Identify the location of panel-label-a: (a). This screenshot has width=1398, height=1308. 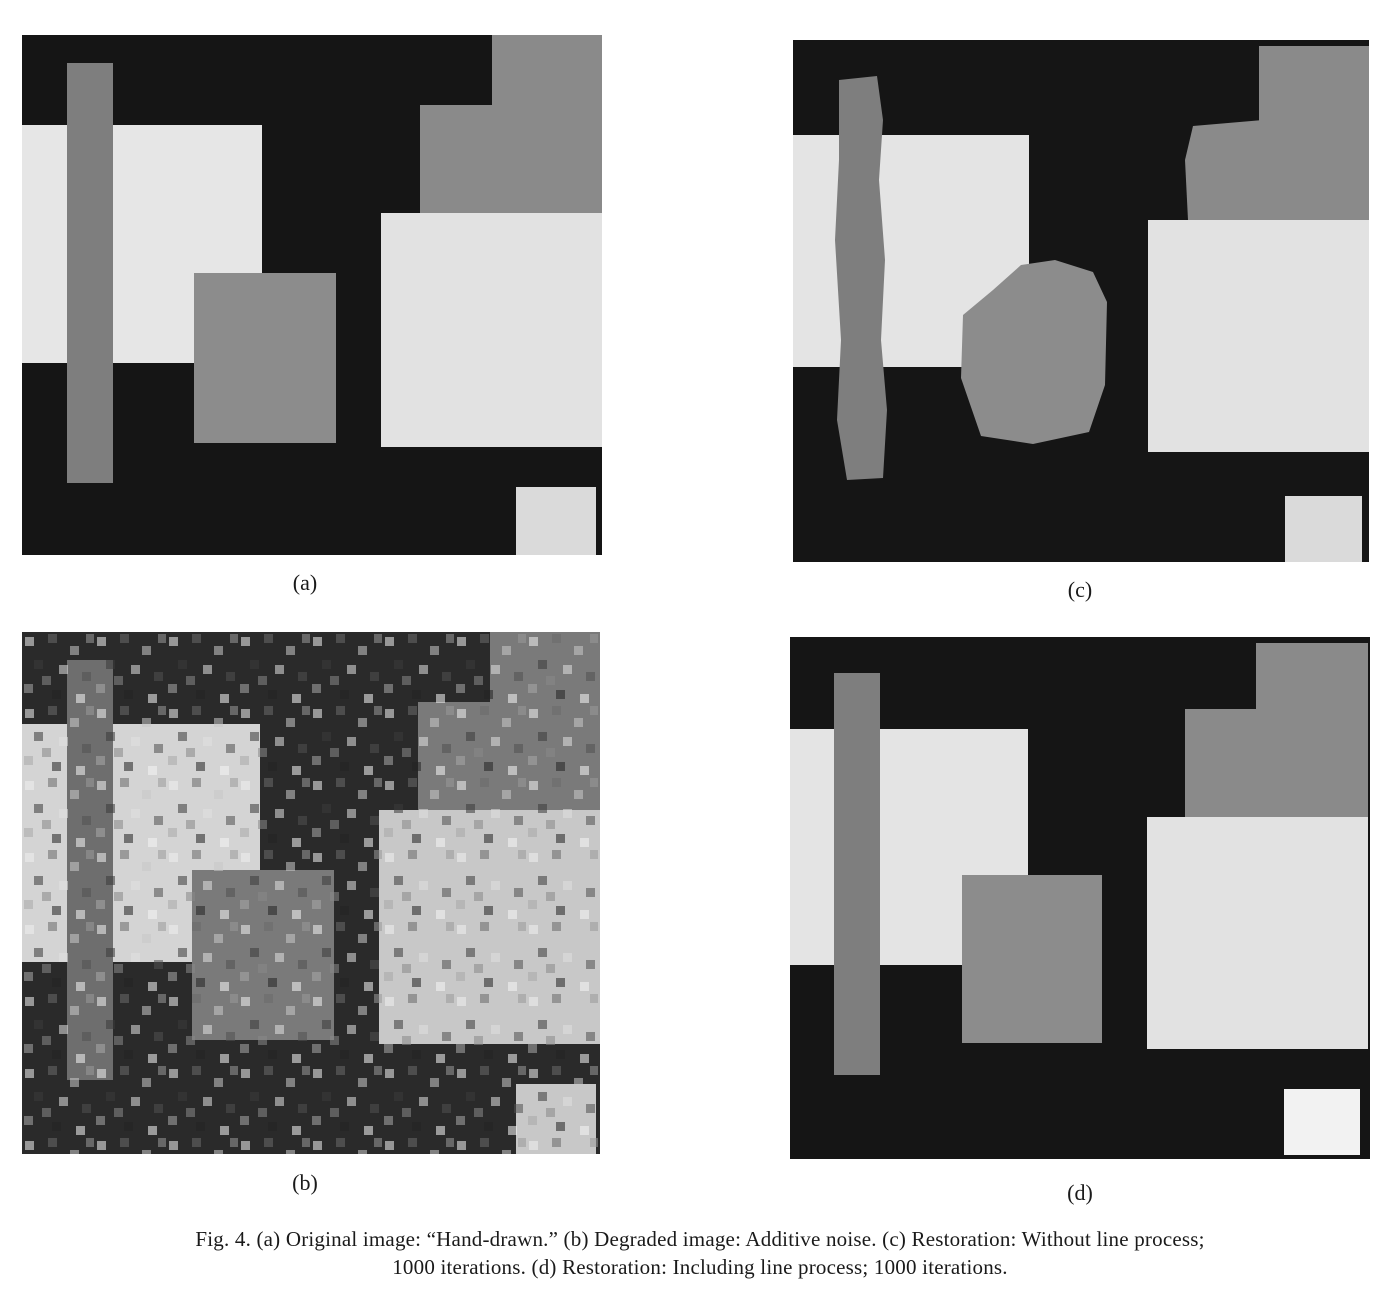
(305, 583).